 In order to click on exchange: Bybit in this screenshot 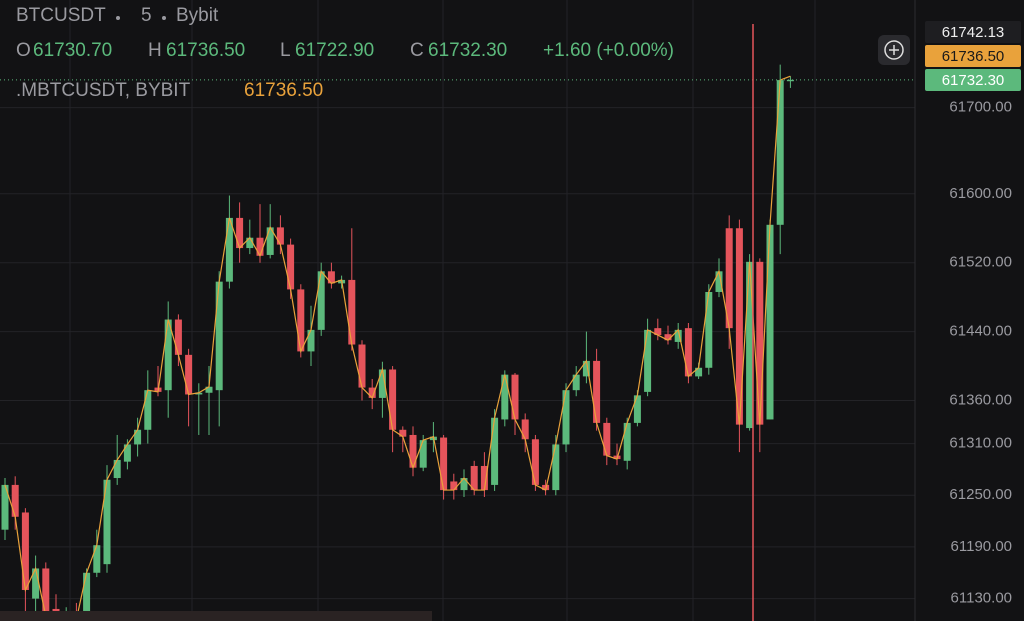, I will do `click(197, 15)`.